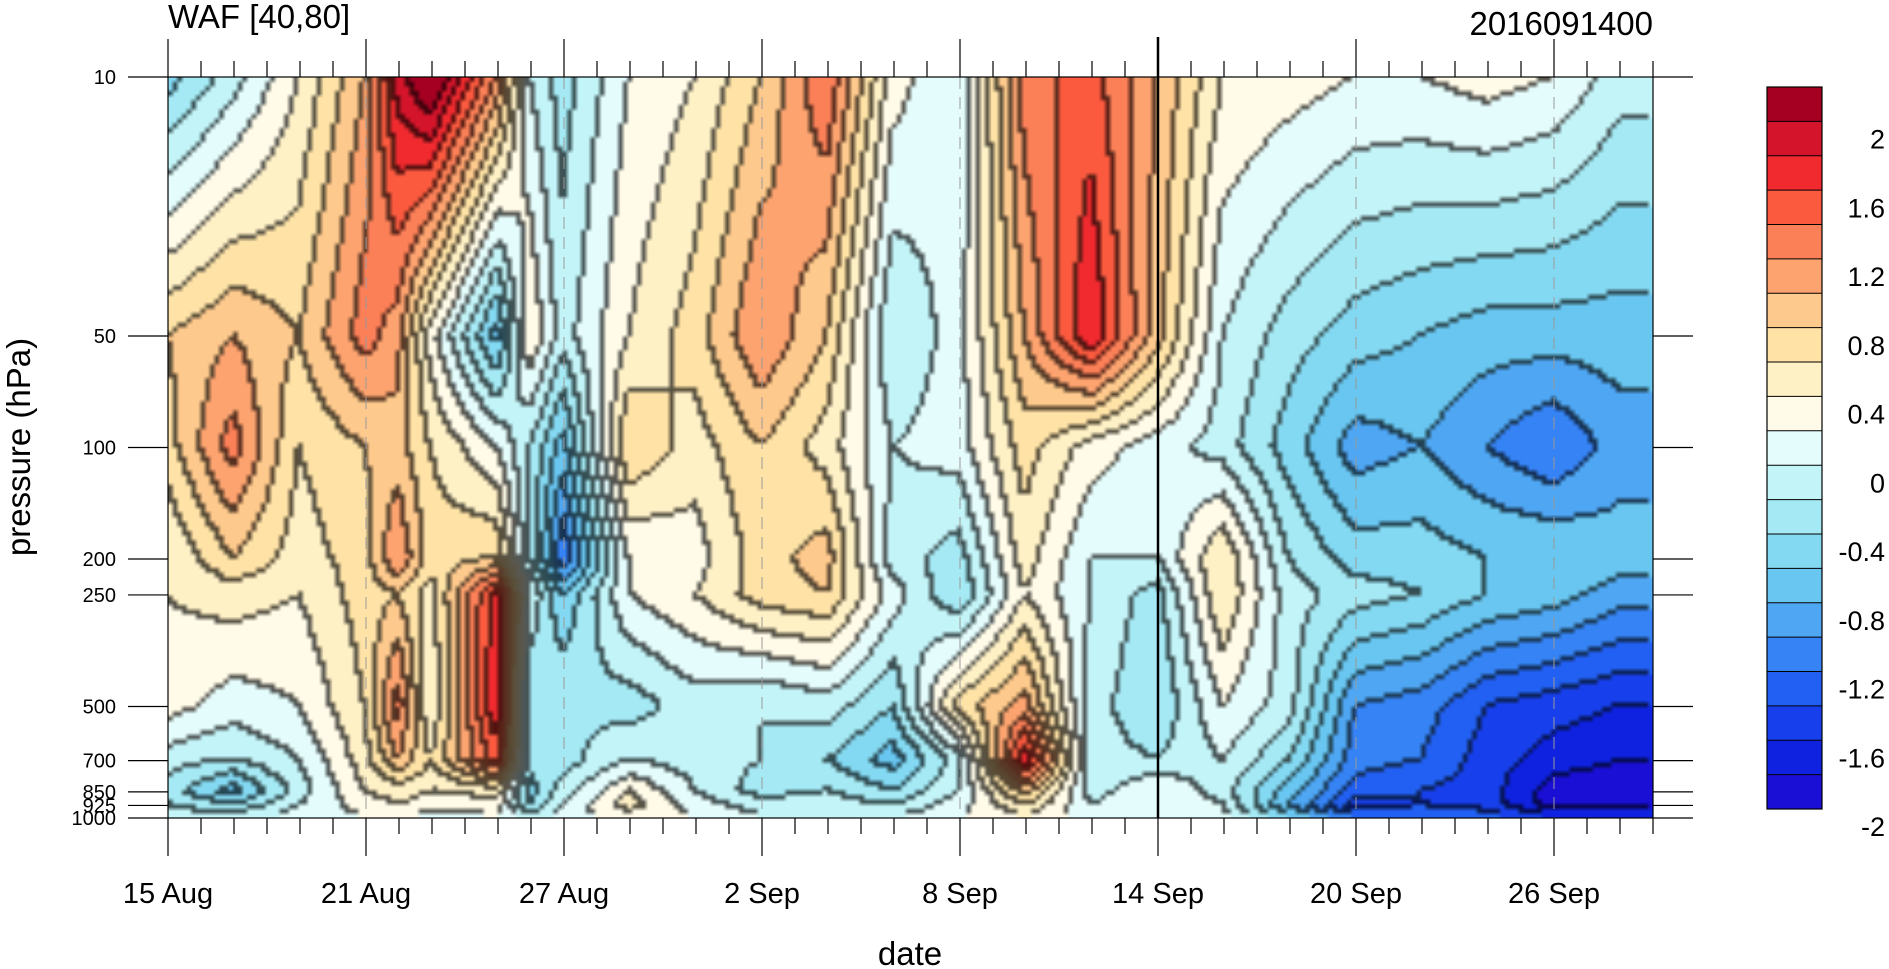  Describe the element at coordinates (99, 596) in the screenshot. I see `y-tick-label: 250` at that location.